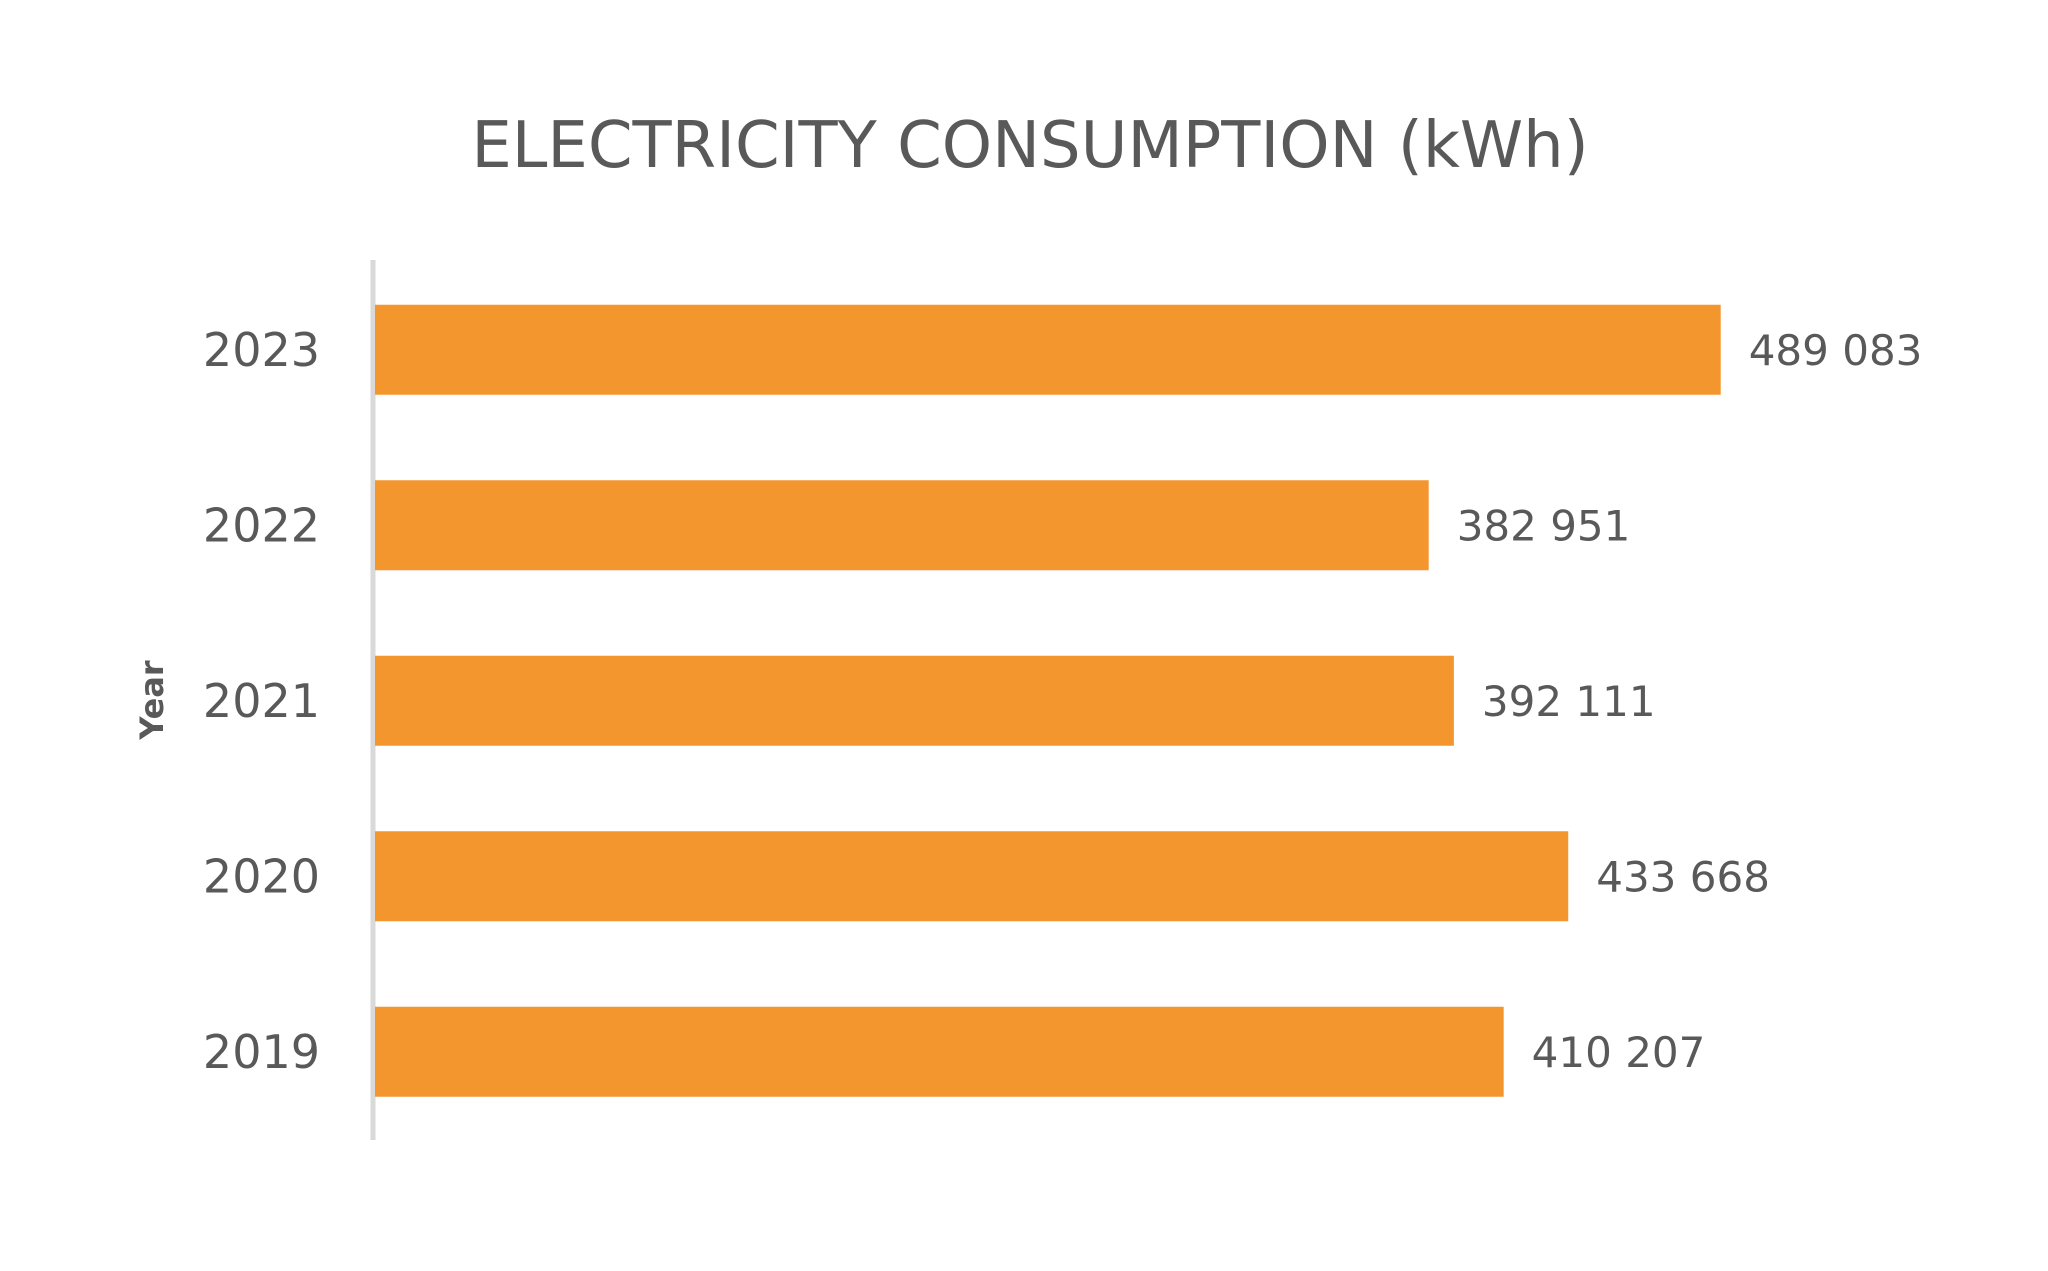 The width and height of the screenshot is (2048, 1271). I want to click on data-label-2023: 489 083, so click(1836, 350).